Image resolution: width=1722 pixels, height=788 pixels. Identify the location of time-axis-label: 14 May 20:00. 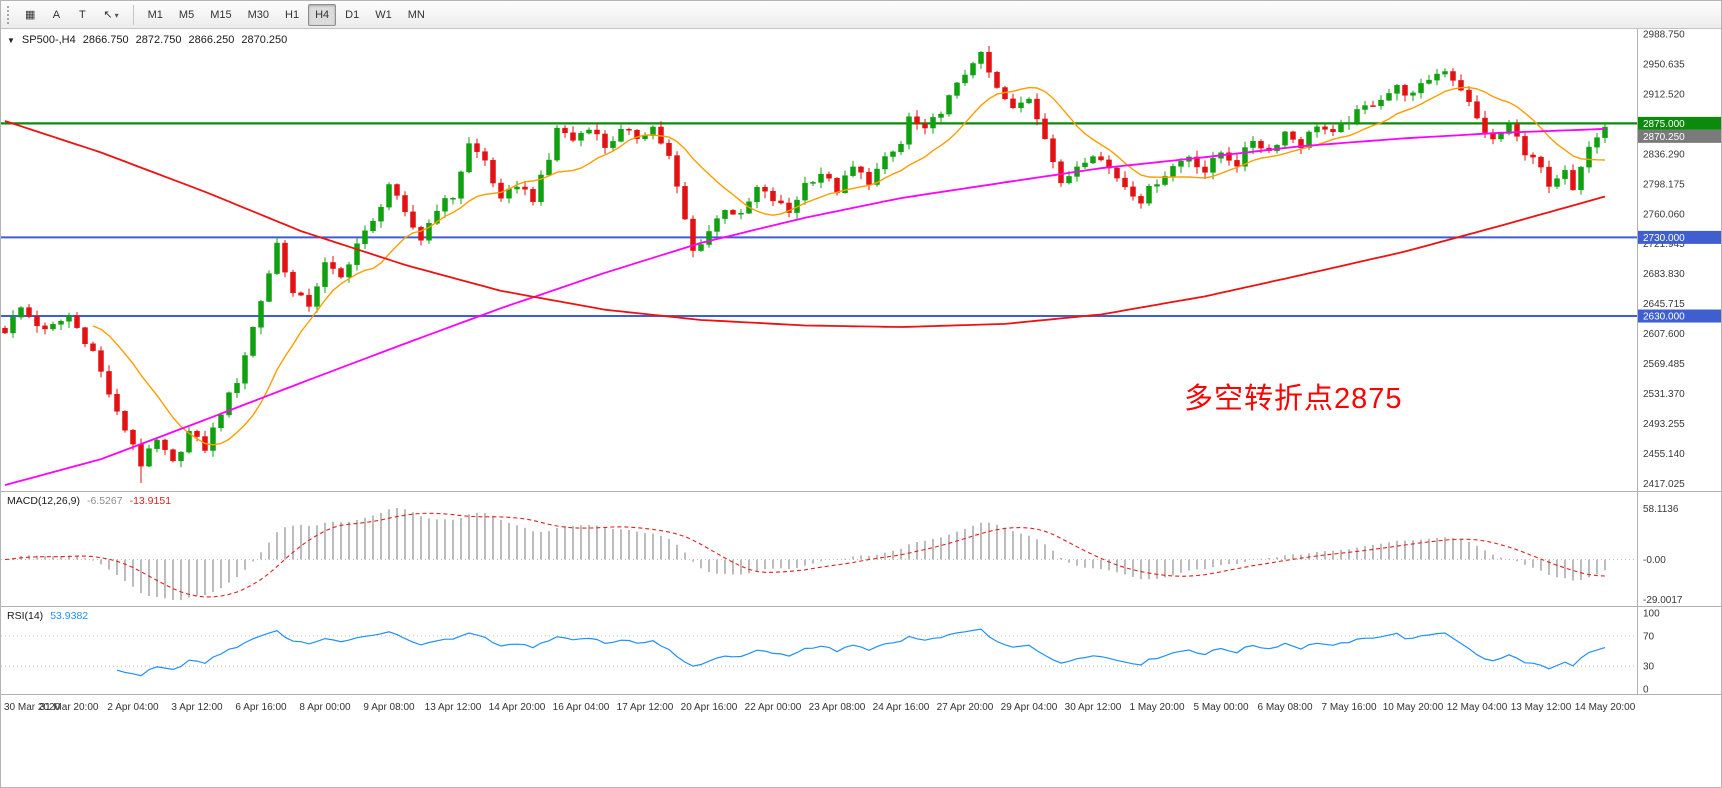
(1605, 707).